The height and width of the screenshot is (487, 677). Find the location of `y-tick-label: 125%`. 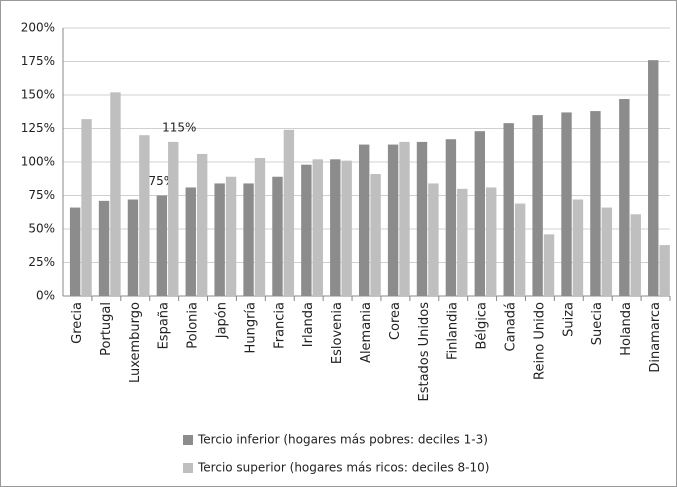

y-tick-label: 125% is located at coordinates (38, 128).